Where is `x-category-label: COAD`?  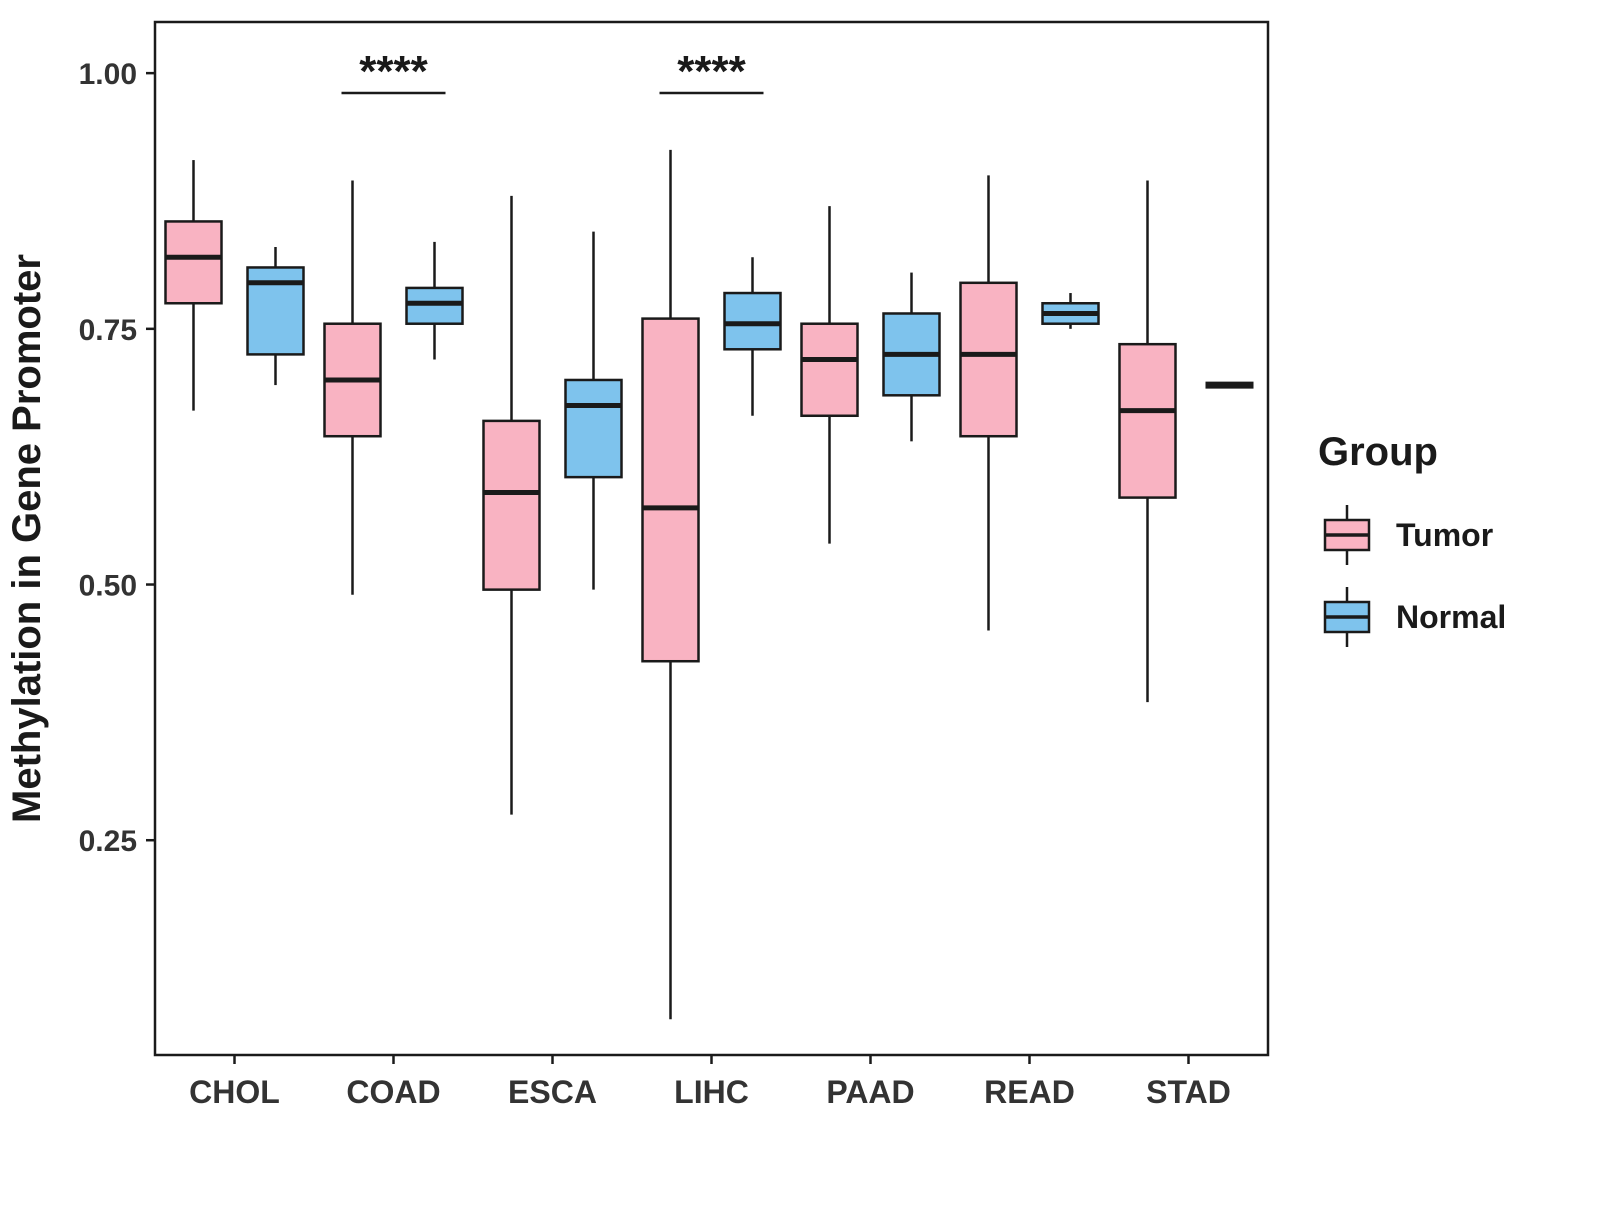
x-category-label: COAD is located at coordinates (393, 1092).